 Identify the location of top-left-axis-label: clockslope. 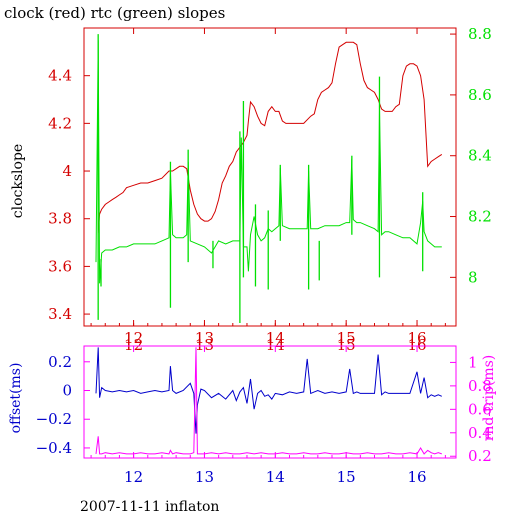
(18, 181).